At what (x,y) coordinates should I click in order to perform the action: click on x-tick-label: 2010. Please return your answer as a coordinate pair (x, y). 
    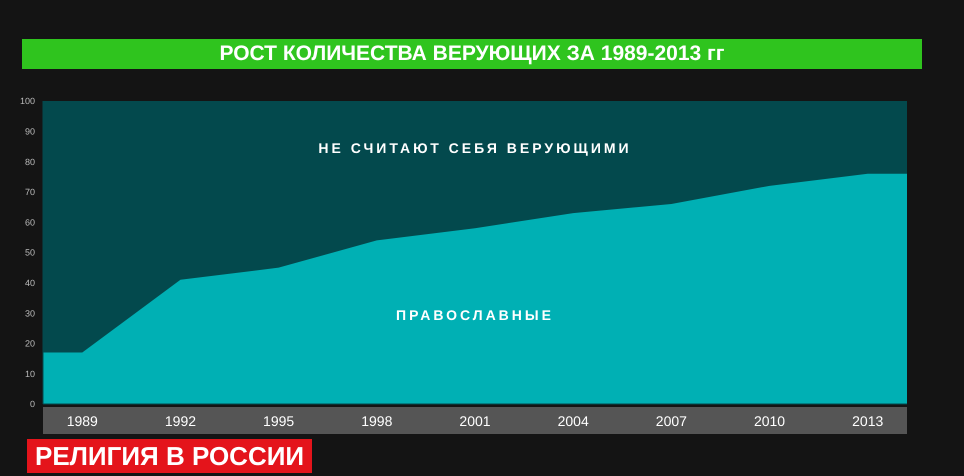
    Looking at the image, I should click on (770, 420).